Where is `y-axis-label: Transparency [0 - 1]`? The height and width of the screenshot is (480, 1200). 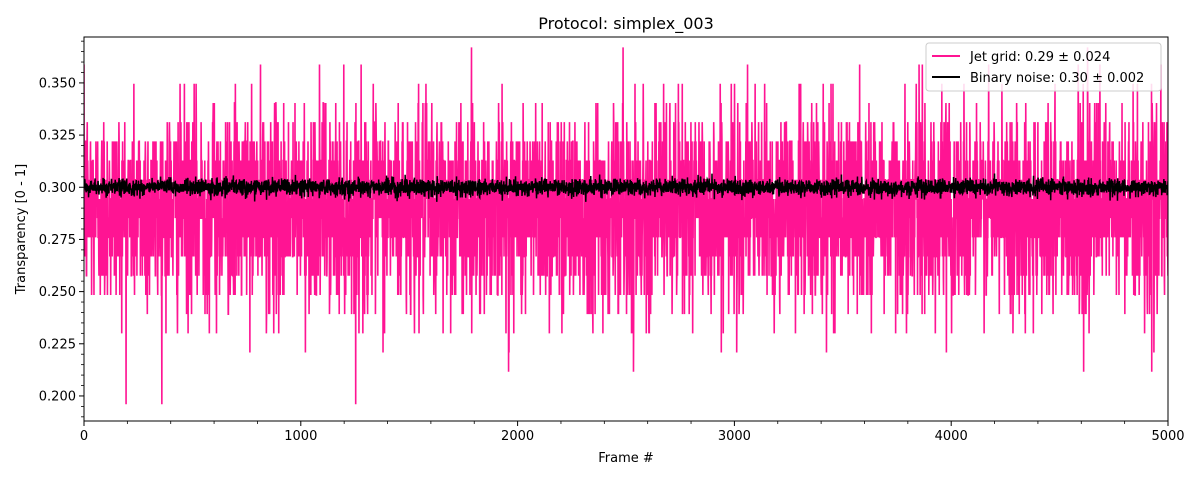 y-axis-label: Transparency [0 - 1] is located at coordinates (21, 229).